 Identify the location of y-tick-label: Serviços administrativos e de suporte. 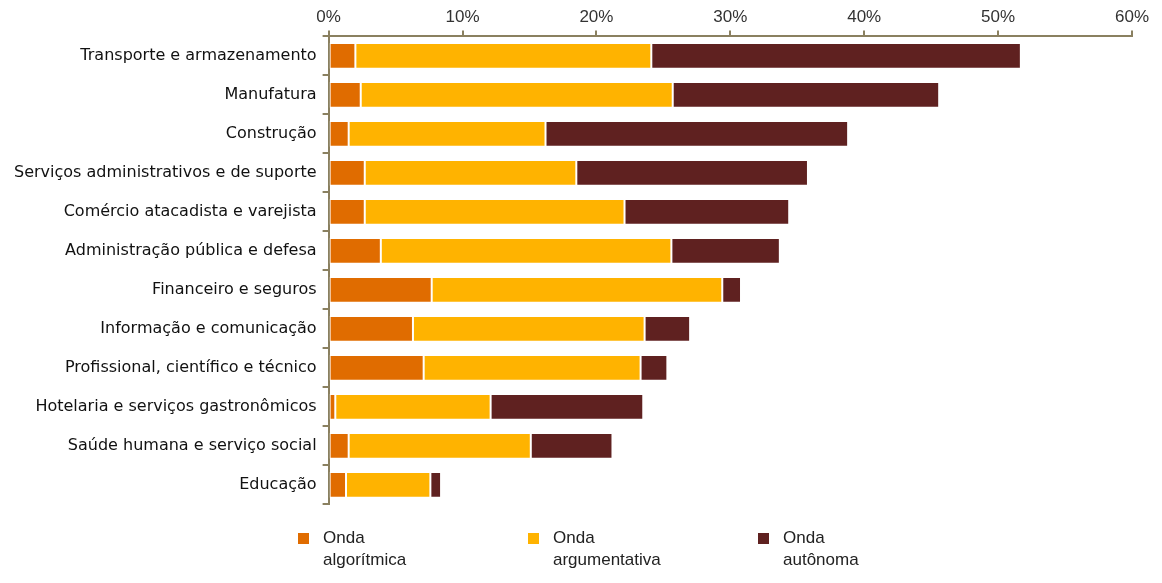
(165, 172).